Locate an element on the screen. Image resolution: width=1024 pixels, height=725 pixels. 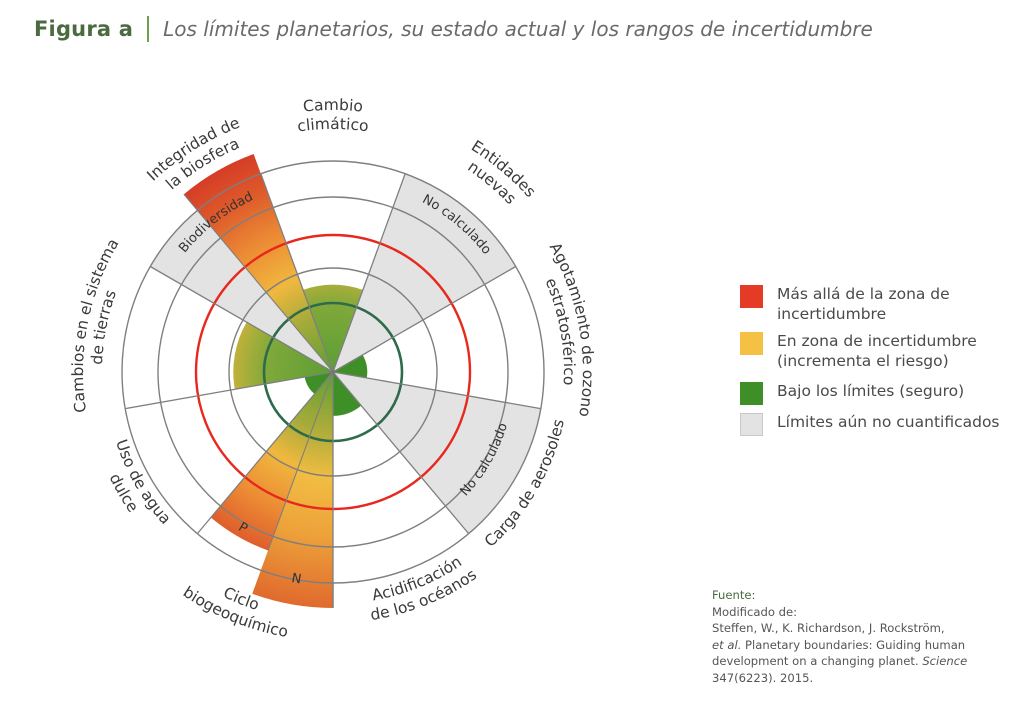
swatch-beyond is located at coordinates (751, 296).